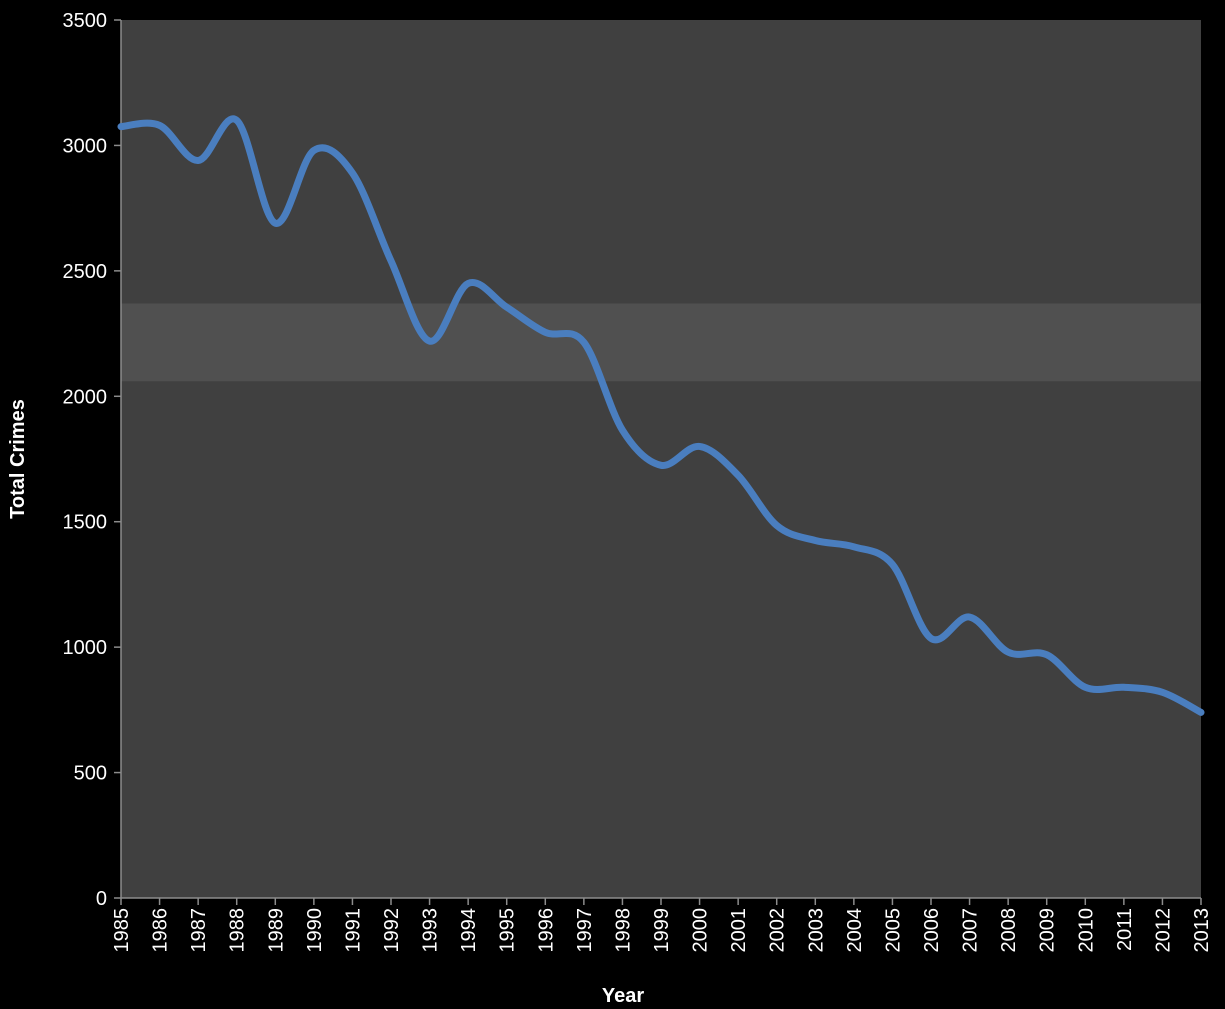 This screenshot has height=1009, width=1225. I want to click on x-tick-label: 1987, so click(199, 930).